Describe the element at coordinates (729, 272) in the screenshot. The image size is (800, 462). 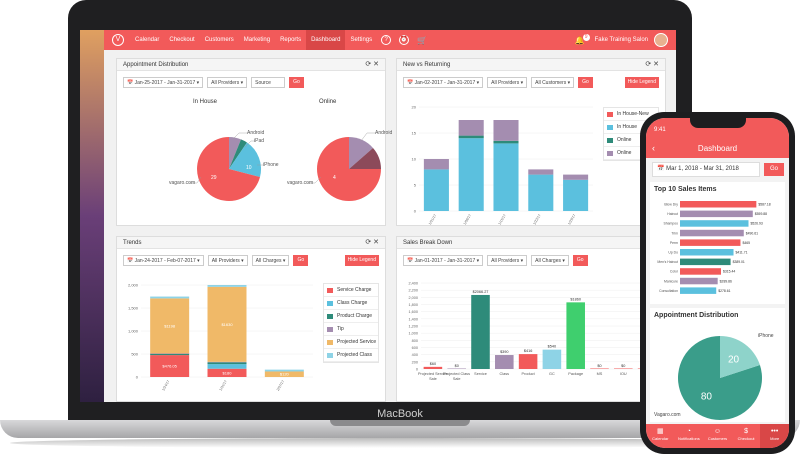
I see `bar-data-label: $315.44` at that location.